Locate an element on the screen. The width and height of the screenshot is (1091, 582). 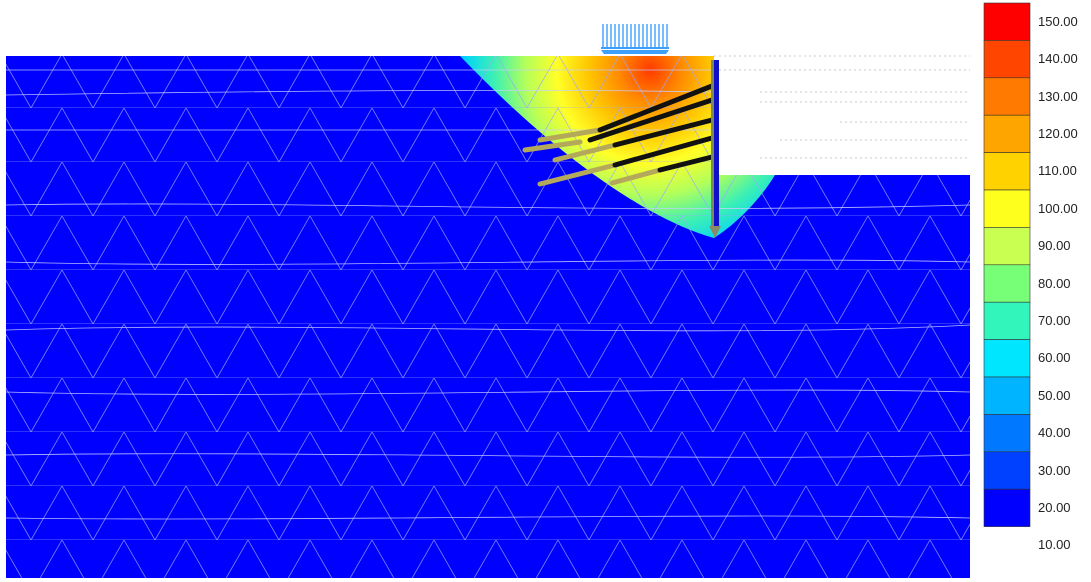
legend-label: 100.00 is located at coordinates (1058, 208).